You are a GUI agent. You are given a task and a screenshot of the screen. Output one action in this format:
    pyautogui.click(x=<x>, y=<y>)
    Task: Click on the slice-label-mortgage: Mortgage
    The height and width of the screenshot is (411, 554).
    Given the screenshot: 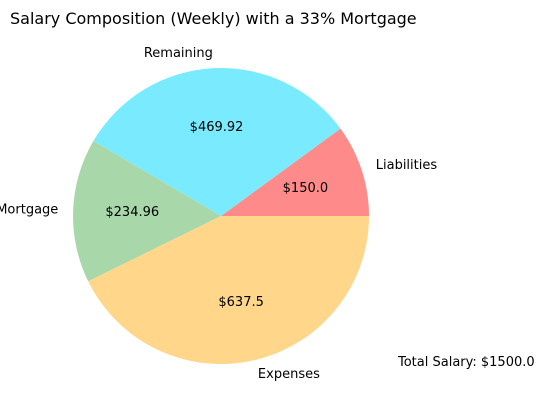 What is the action you would take?
    pyautogui.click(x=29, y=209)
    